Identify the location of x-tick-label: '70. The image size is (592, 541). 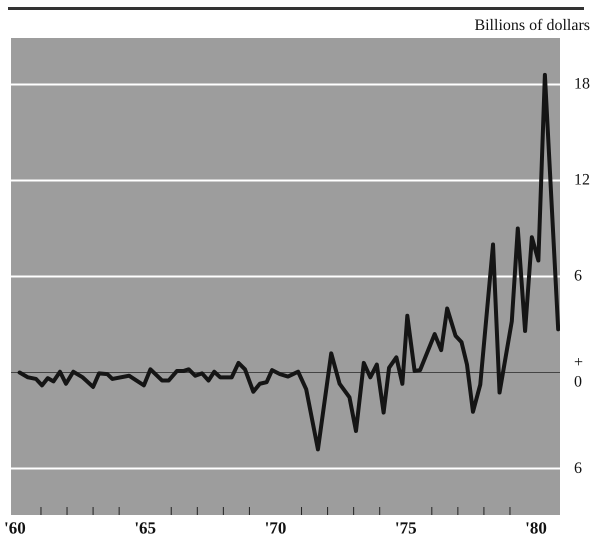
(275, 528).